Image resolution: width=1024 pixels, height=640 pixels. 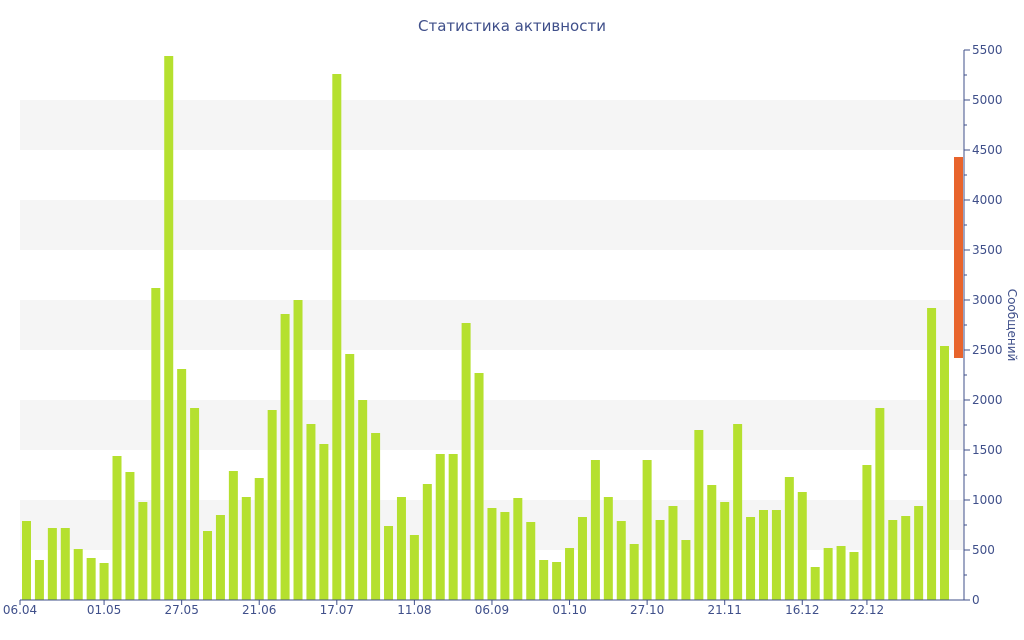 What do you see at coordinates (1012, 325) in the screenshot?
I see `y-axis-label: Сообщений` at bounding box center [1012, 325].